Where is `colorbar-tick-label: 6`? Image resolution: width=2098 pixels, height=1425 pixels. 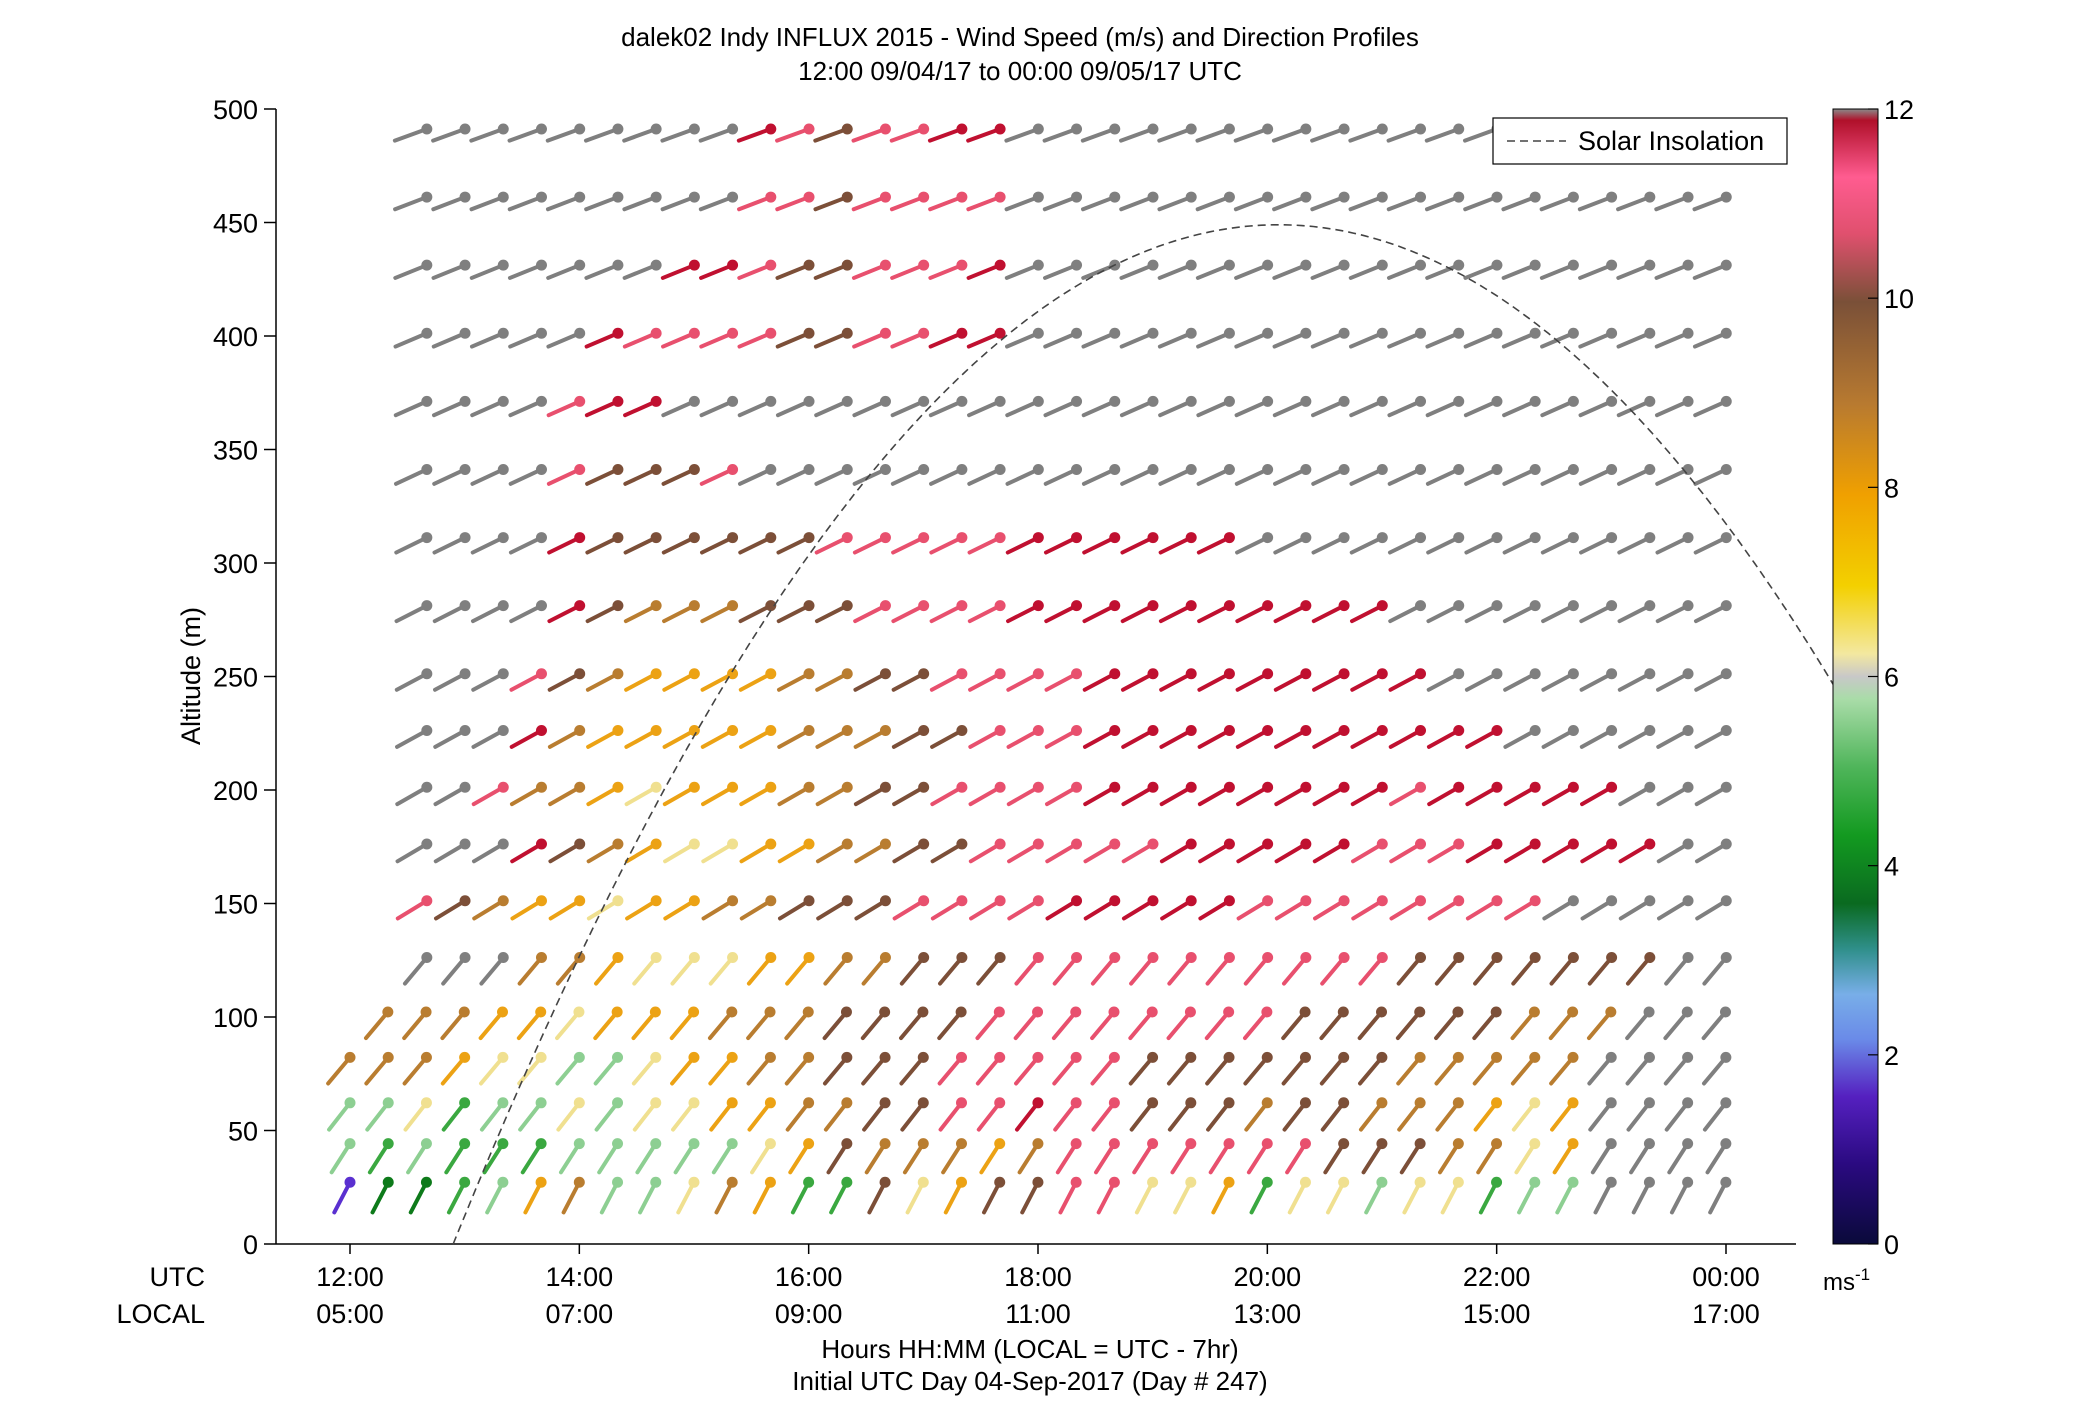
colorbar-tick-label: 6 is located at coordinates (1891, 678).